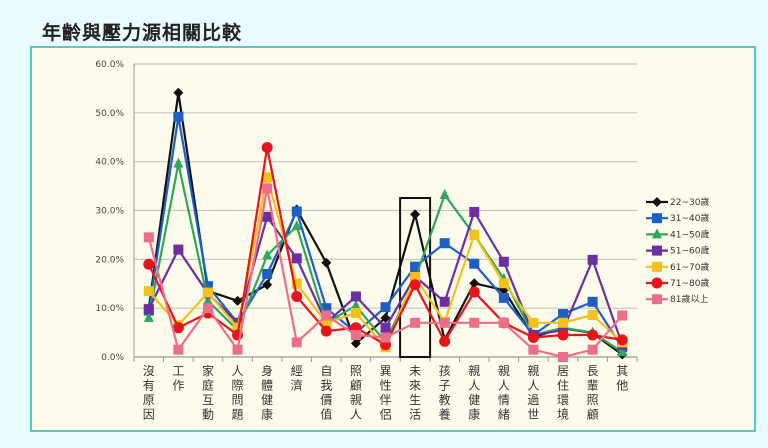 This screenshot has width=768, height=448. I want to click on x-tick-label: 照顧親人, so click(356, 393).